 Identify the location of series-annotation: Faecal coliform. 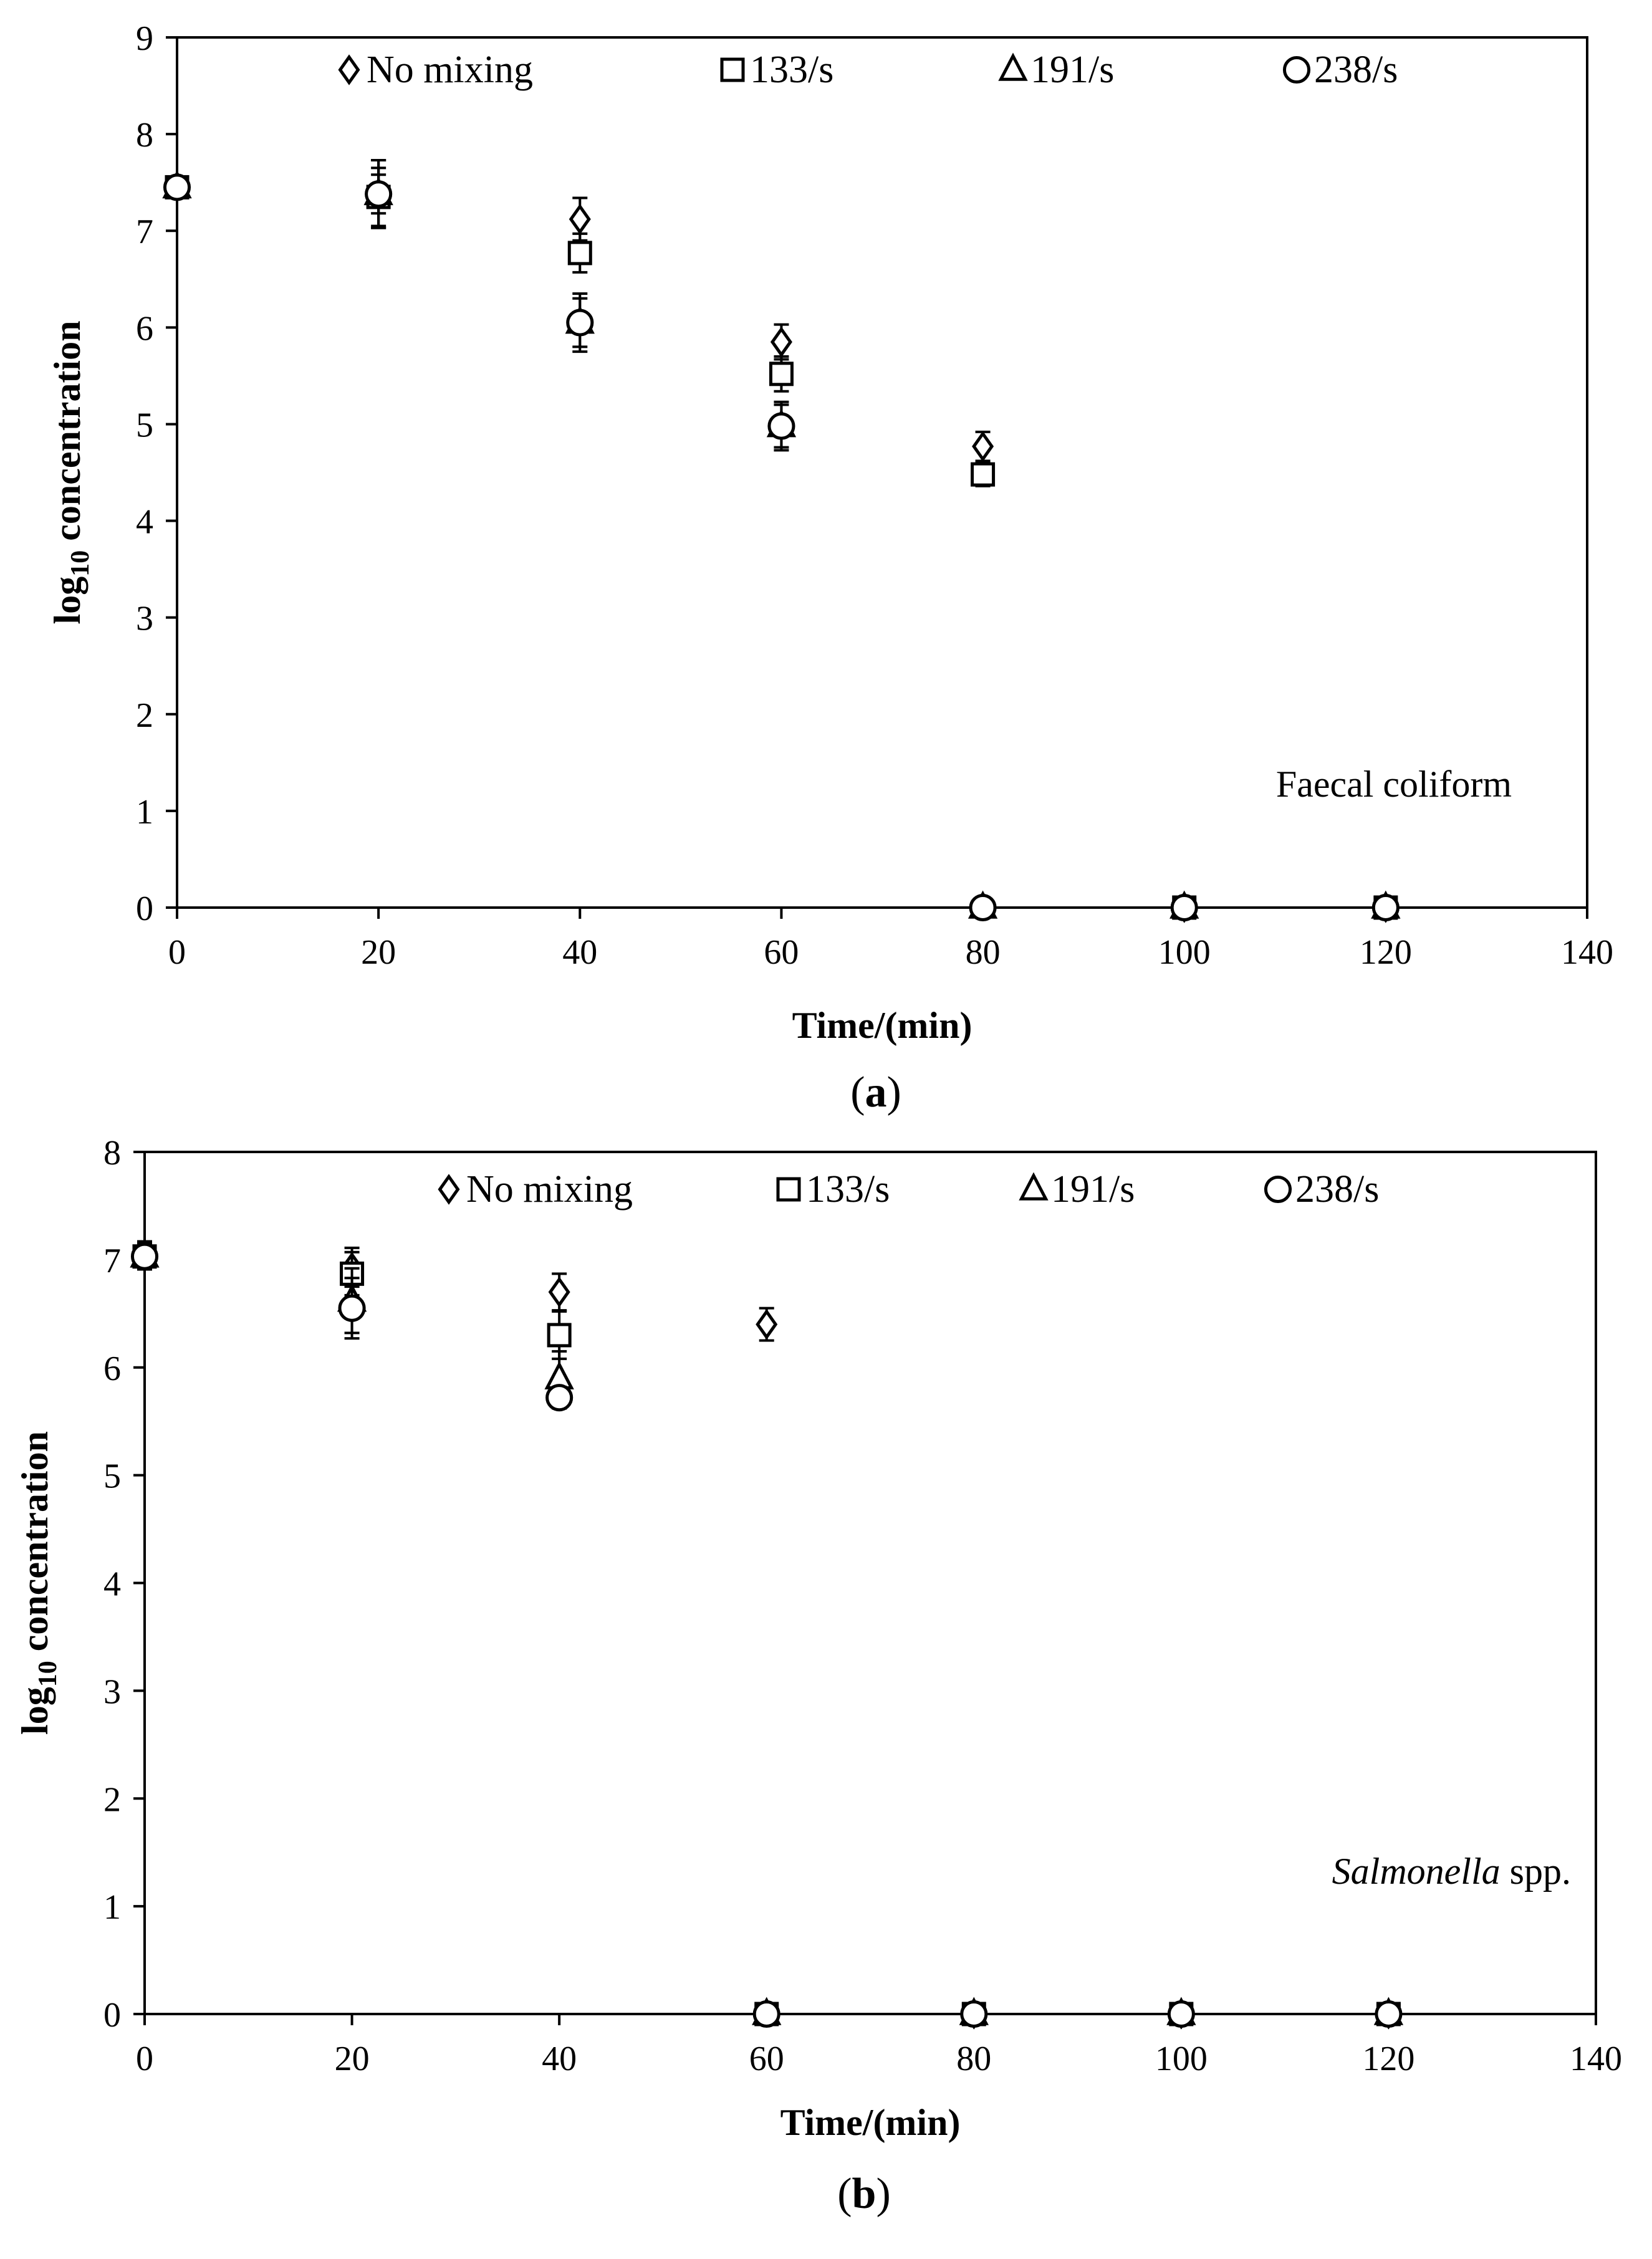
(1394, 784).